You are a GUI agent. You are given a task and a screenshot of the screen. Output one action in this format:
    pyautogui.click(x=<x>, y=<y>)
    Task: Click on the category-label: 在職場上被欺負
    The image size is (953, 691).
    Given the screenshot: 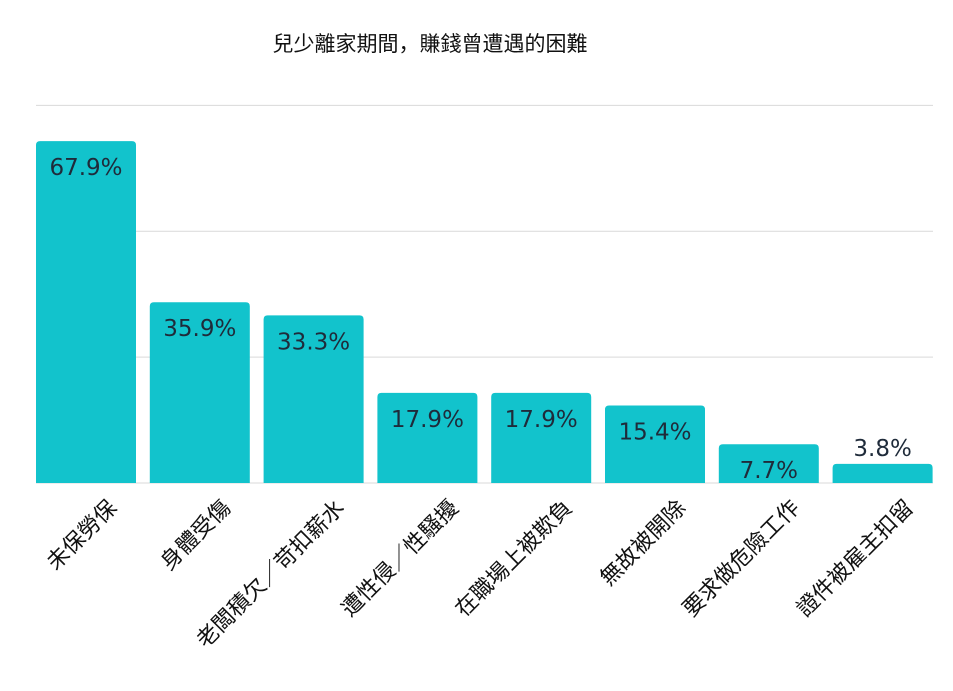 What is the action you would take?
    pyautogui.click(x=514, y=559)
    